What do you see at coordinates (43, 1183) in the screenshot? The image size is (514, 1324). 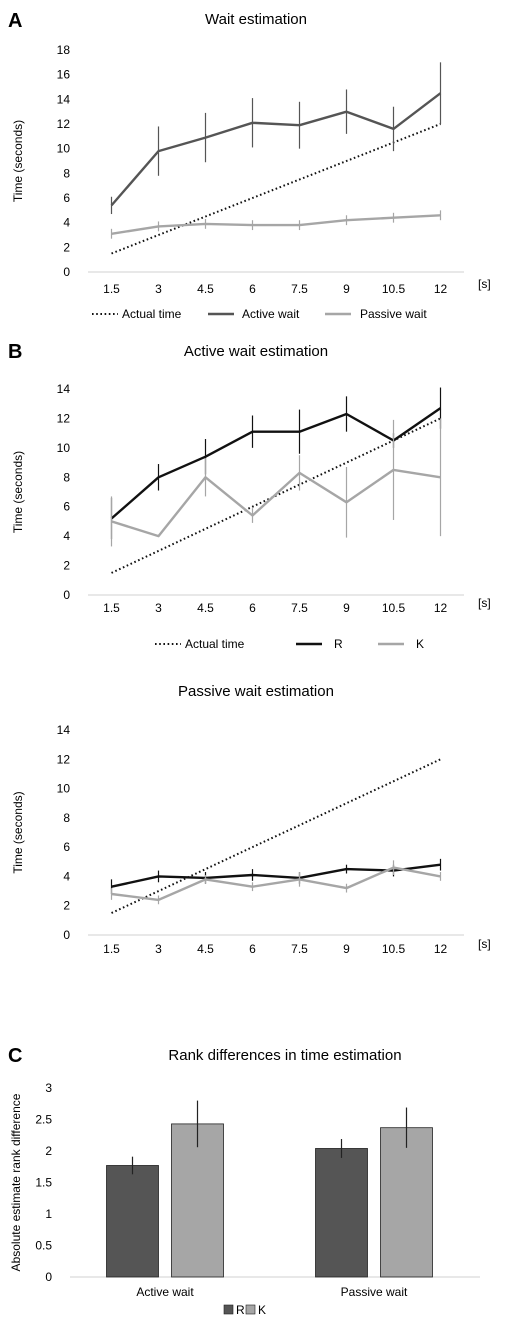 I see `y-tick-label: 1.5` at bounding box center [43, 1183].